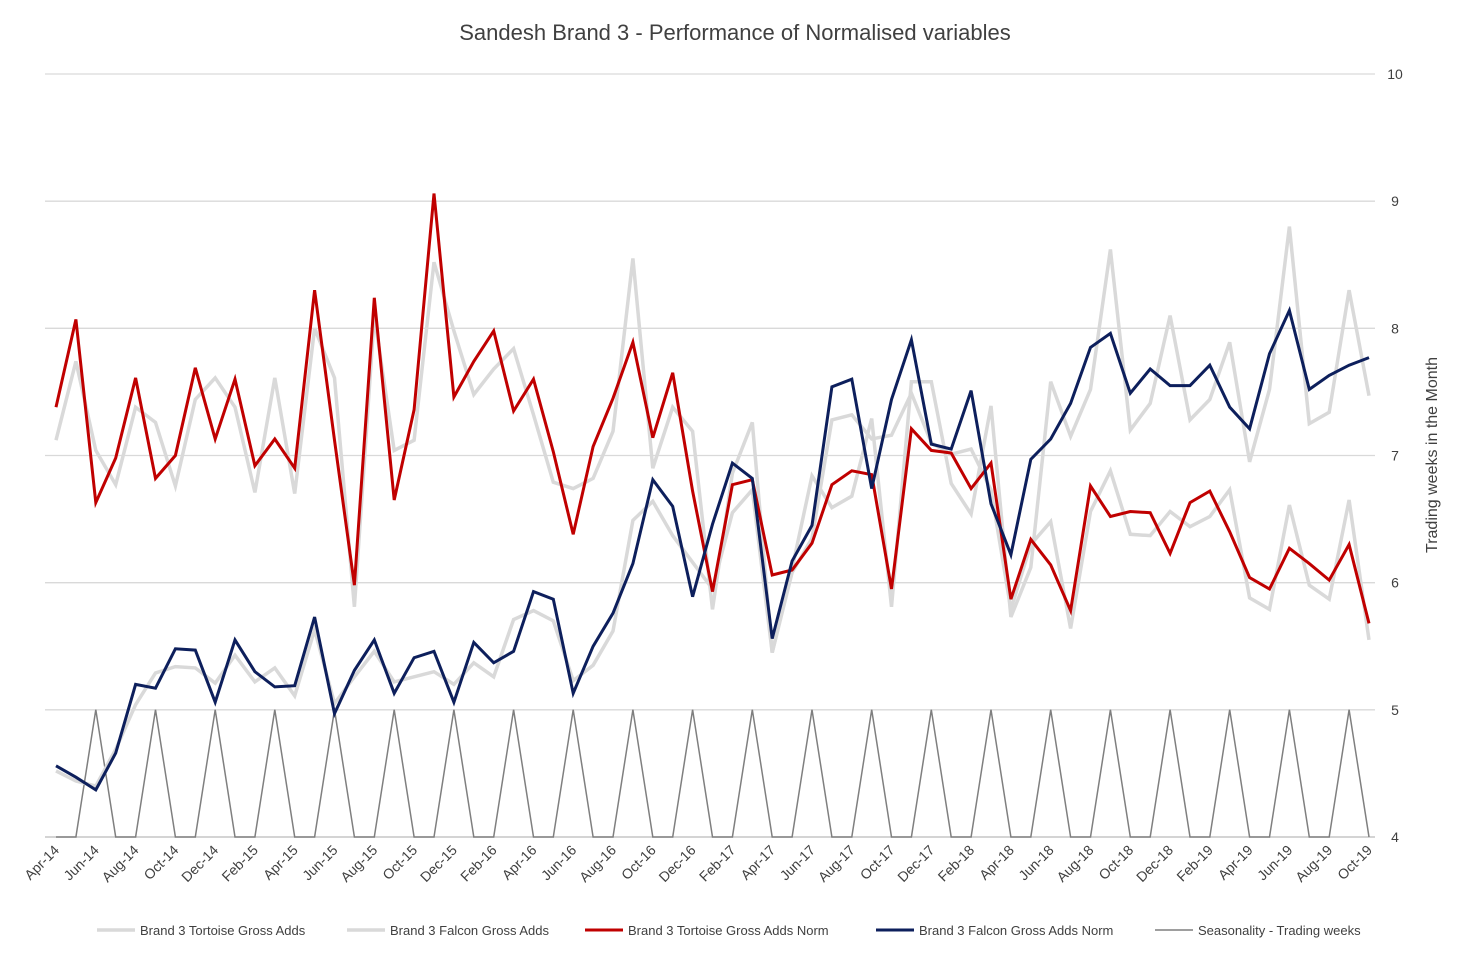 The height and width of the screenshot is (960, 1470). What do you see at coordinates (469, 930) in the screenshot?
I see `legend-label: Brand 3 Falcon Gross Adds` at bounding box center [469, 930].